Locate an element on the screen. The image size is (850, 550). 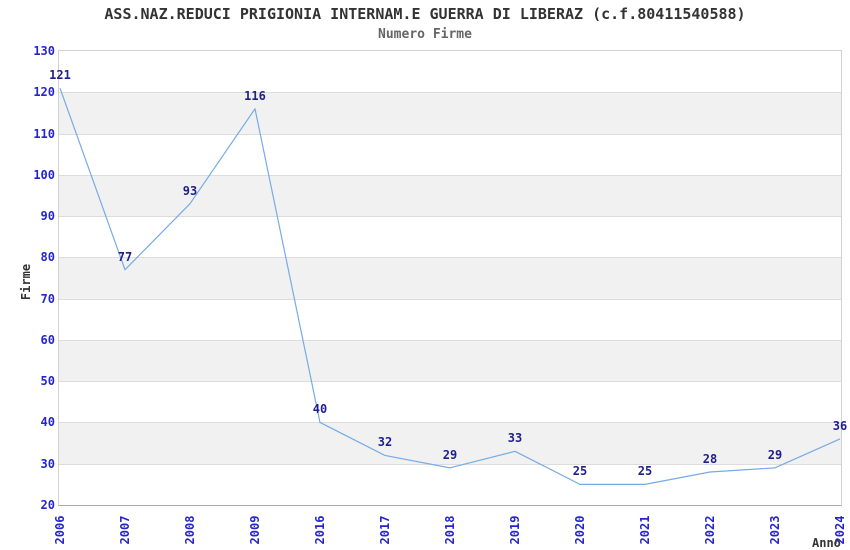
x-tick-label: 2016 is located at coordinates (320, 530).